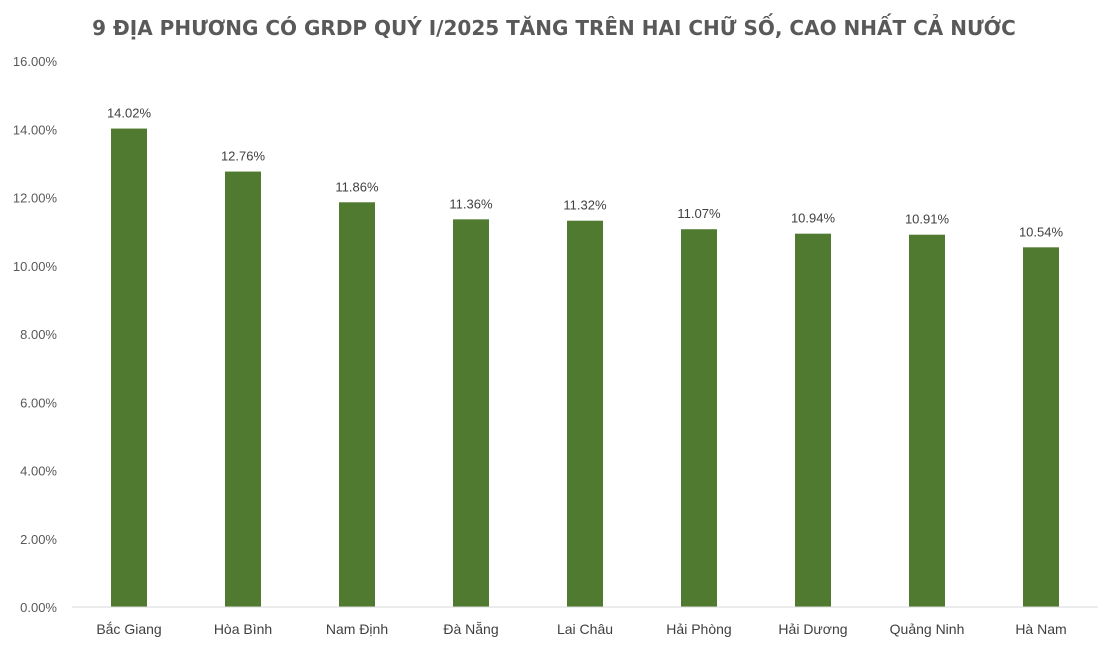 The width and height of the screenshot is (1108, 645). I want to click on data-label: 10.91%, so click(927, 219).